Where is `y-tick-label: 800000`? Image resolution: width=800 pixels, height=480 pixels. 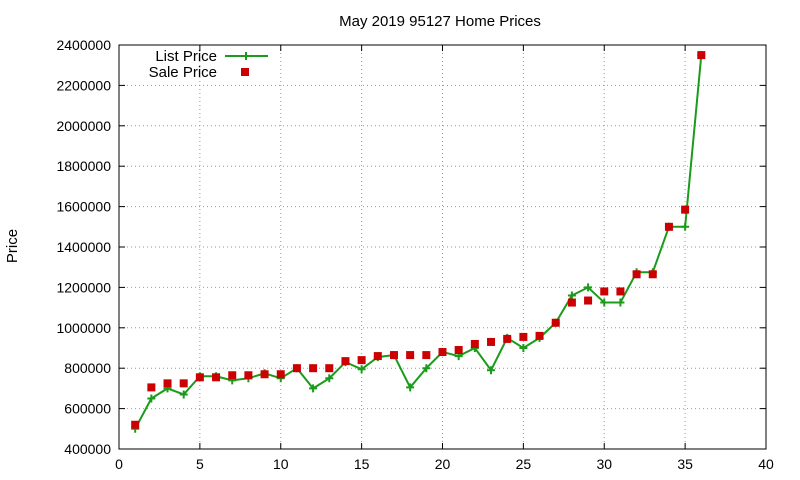
y-tick-label: 800000 is located at coordinates (87, 368).